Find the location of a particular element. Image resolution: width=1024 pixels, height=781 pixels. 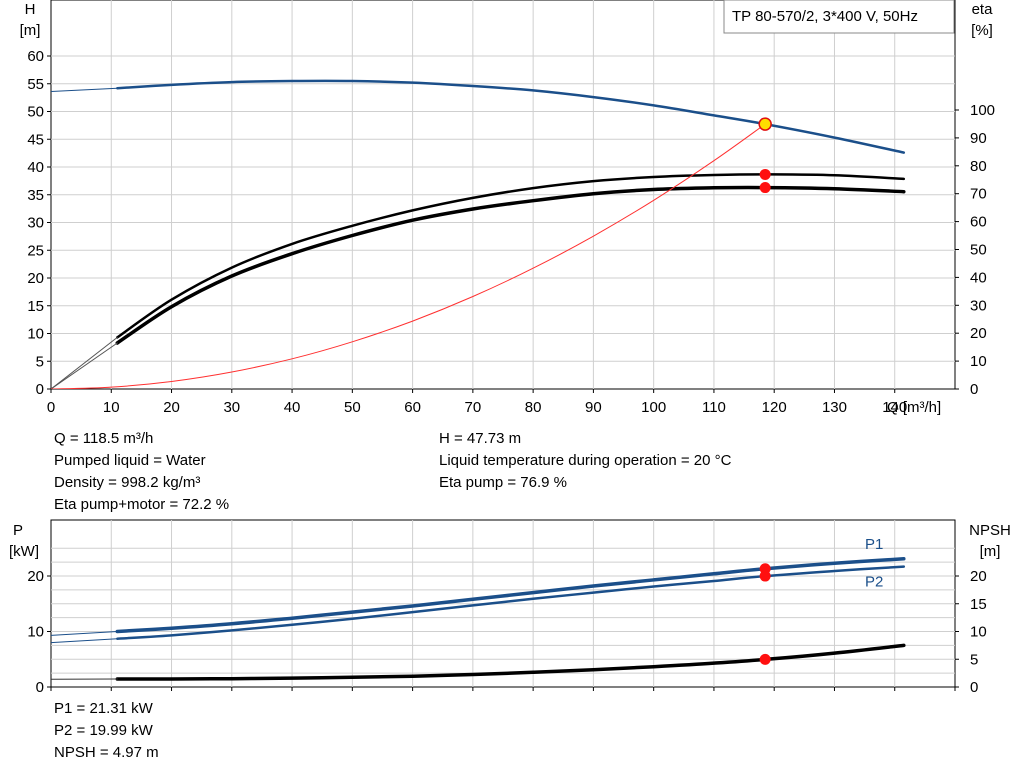

y-left-tick-label: 15 is located at coordinates (35, 306).